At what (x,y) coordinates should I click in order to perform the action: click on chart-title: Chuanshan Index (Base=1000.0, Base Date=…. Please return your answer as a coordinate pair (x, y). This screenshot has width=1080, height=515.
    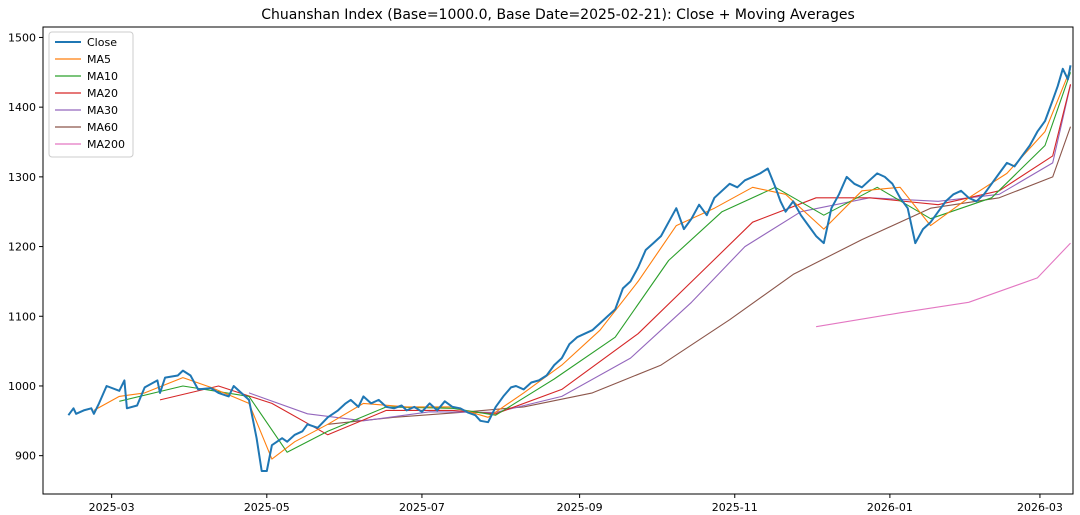
    Looking at the image, I should click on (558, 15).